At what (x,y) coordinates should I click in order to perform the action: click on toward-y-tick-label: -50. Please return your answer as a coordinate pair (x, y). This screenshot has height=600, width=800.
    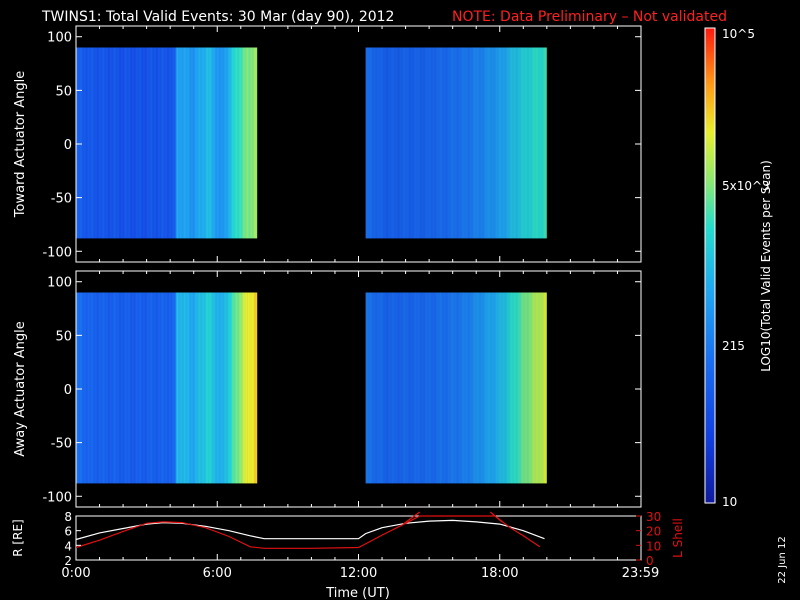
    Looking at the image, I should click on (61, 199).